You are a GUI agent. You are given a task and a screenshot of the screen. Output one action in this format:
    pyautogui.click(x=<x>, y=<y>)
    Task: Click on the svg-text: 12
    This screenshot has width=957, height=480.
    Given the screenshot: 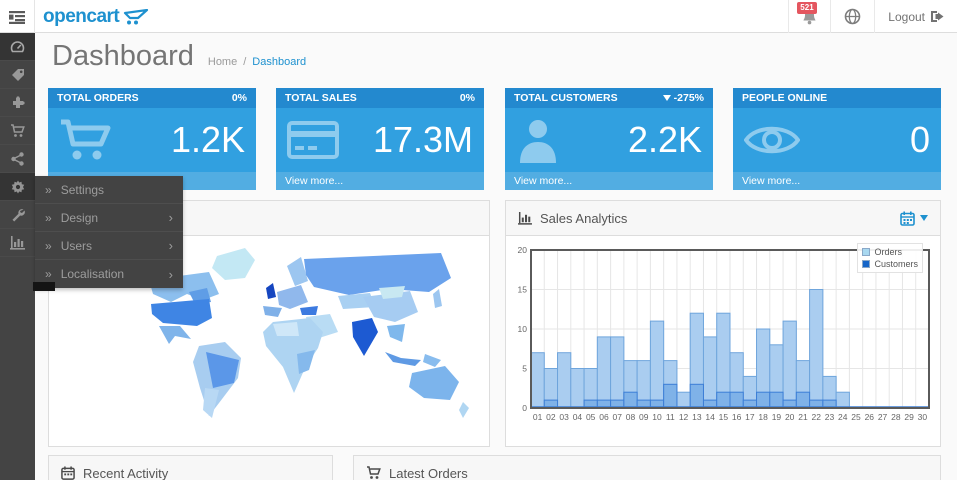 What is the action you would take?
    pyautogui.click(x=684, y=417)
    